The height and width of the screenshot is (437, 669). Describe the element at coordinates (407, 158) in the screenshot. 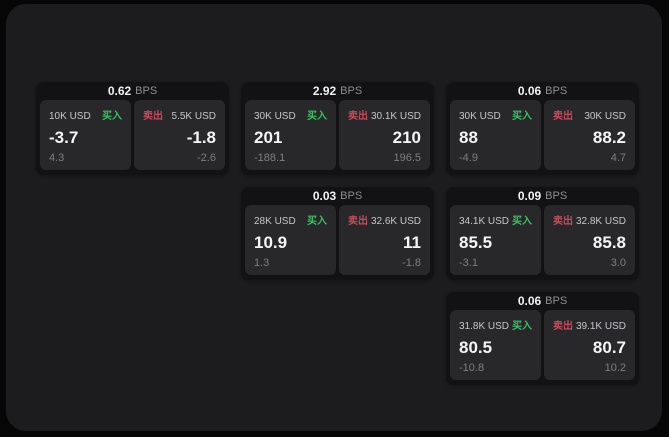

I see `sell-change-value: 196.5` at that location.